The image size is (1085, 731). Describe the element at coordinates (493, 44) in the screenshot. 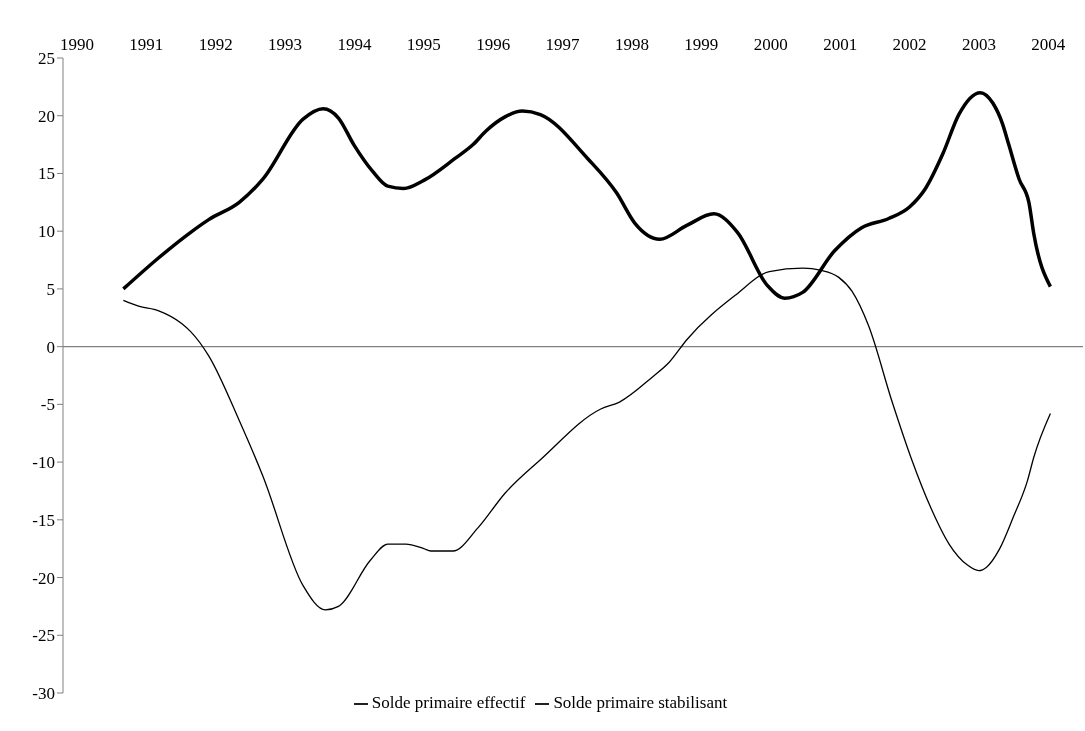

I see `x-tick-label: 1996` at that location.